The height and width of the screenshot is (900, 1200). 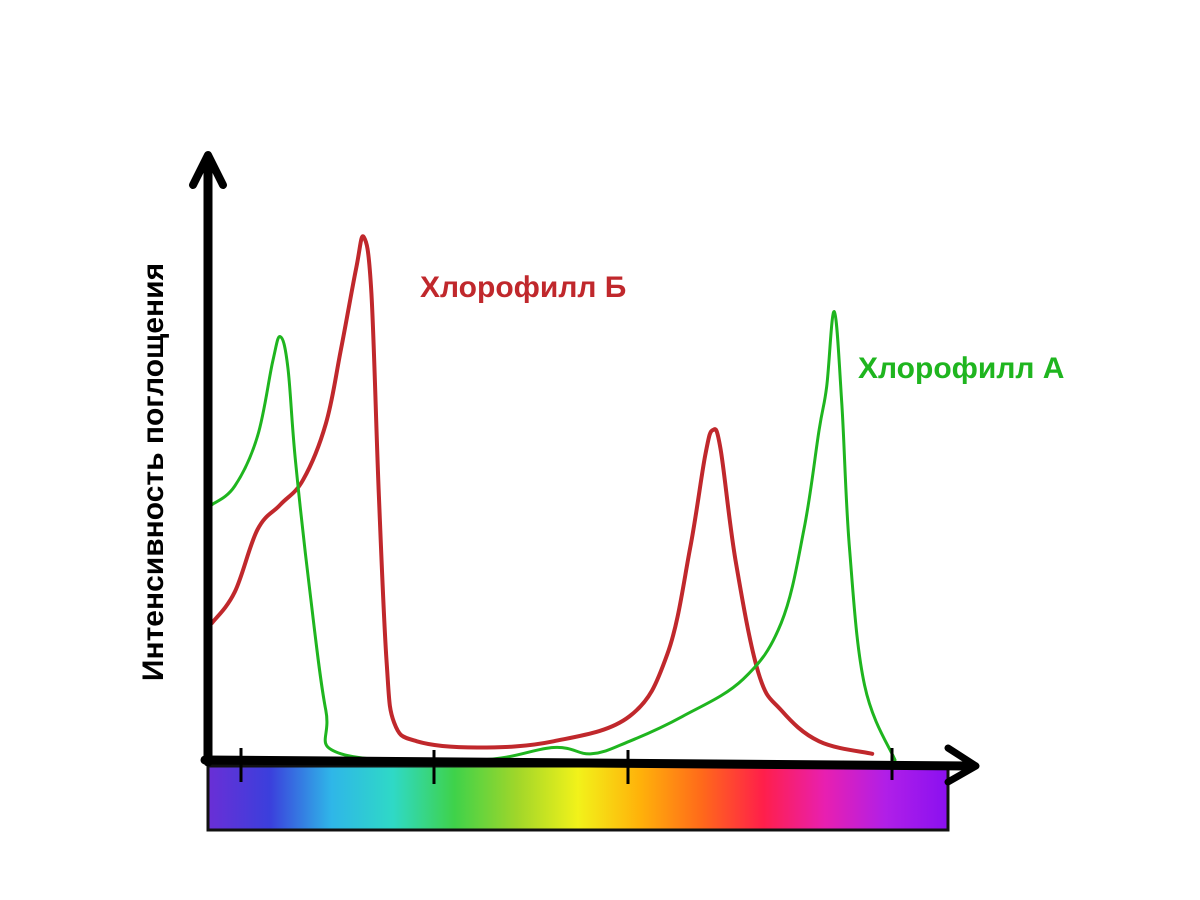 I want to click on series-label-chlorophyll-a: Хлорофилл А, so click(x=961, y=368).